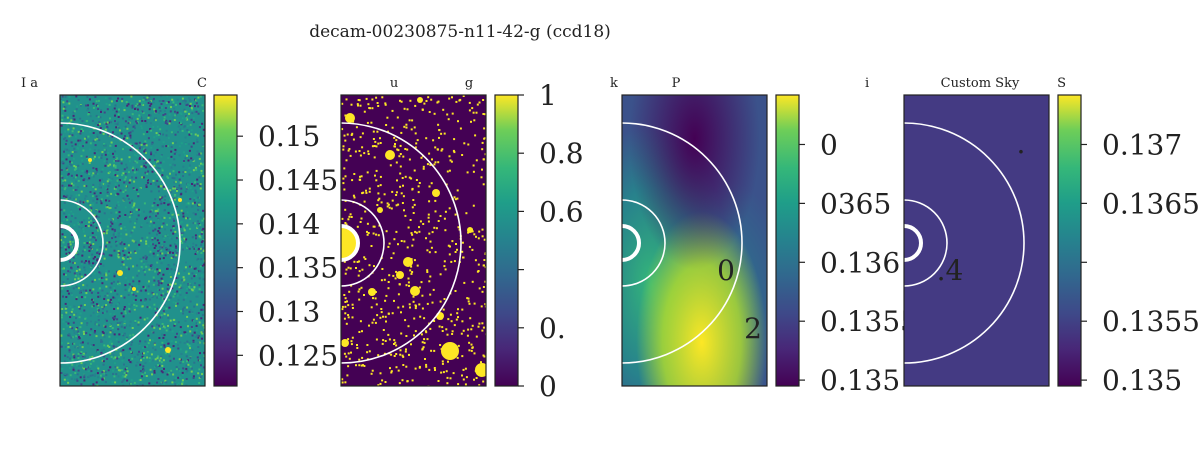  What do you see at coordinates (29, 83) in the screenshot?
I see `corner-label: I a` at bounding box center [29, 83].